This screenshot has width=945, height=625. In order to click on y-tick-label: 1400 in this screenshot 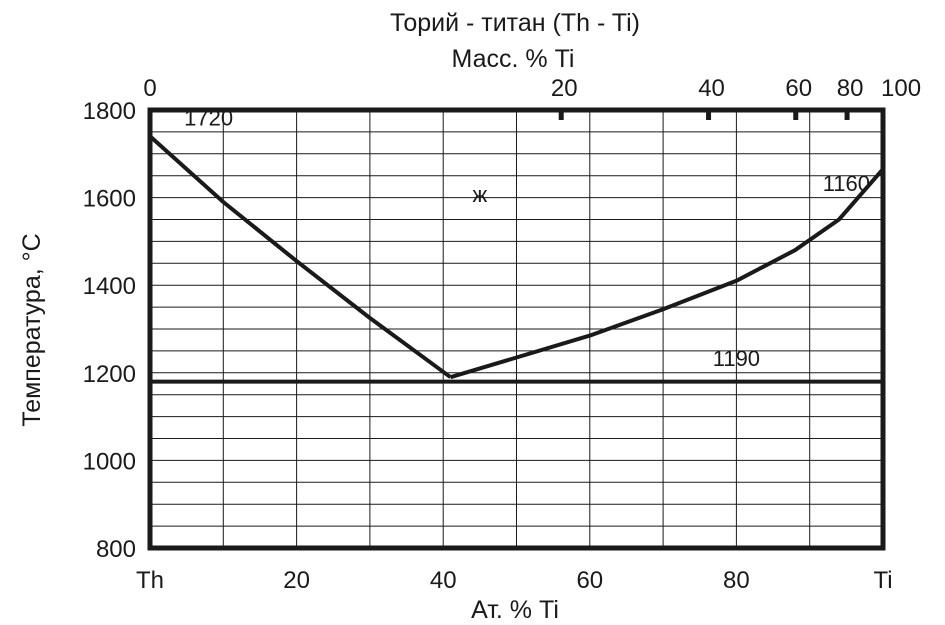, I will do `click(109, 286)`.